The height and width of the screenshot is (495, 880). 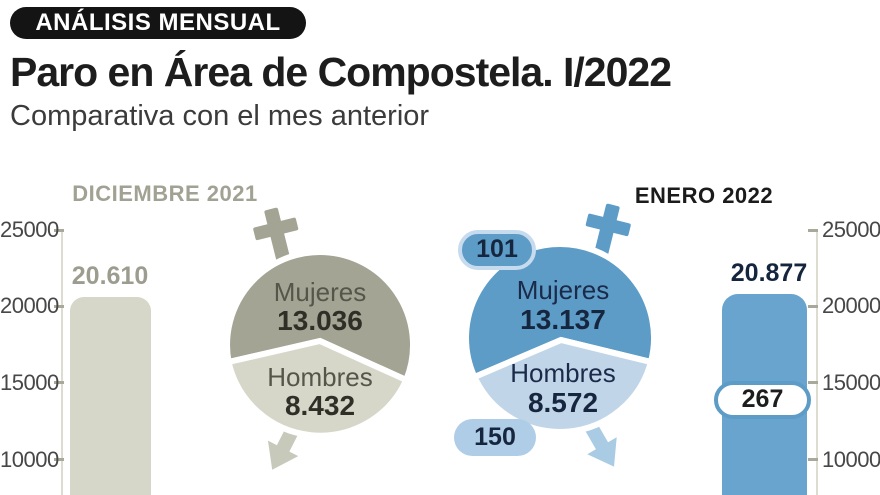 I want to click on right-axis-label: 25000, so click(x=851, y=229).